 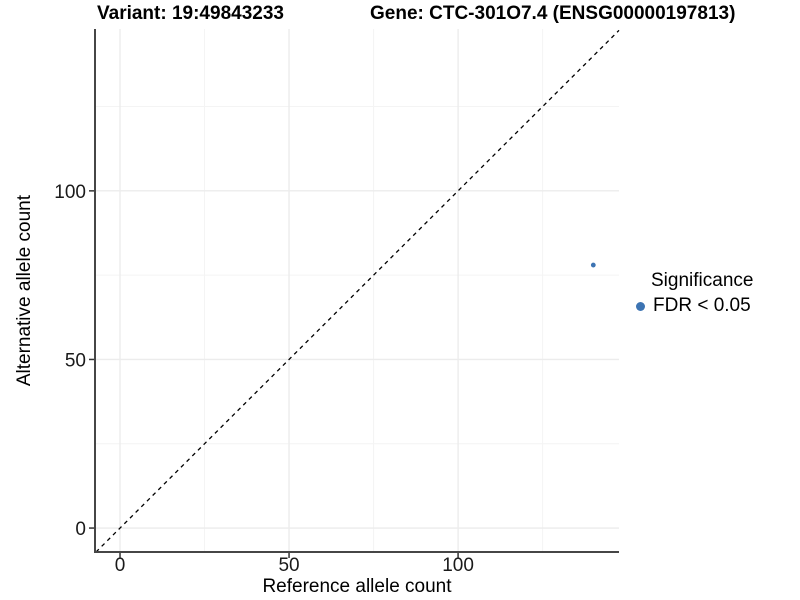 What do you see at coordinates (693, 293) in the screenshot?
I see `legend: Significance FDR < 0.05` at bounding box center [693, 293].